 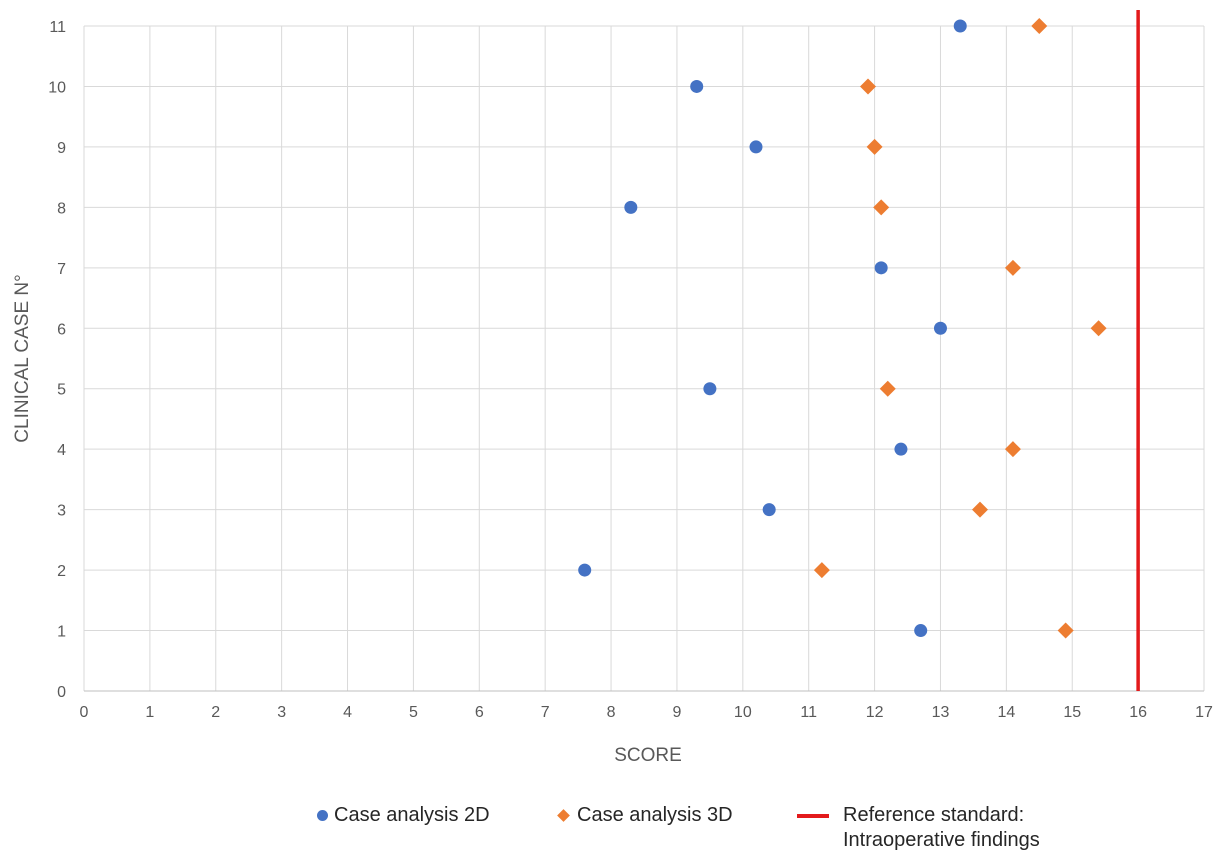 What do you see at coordinates (479, 712) in the screenshot?
I see `x-tick-label: 6` at bounding box center [479, 712].